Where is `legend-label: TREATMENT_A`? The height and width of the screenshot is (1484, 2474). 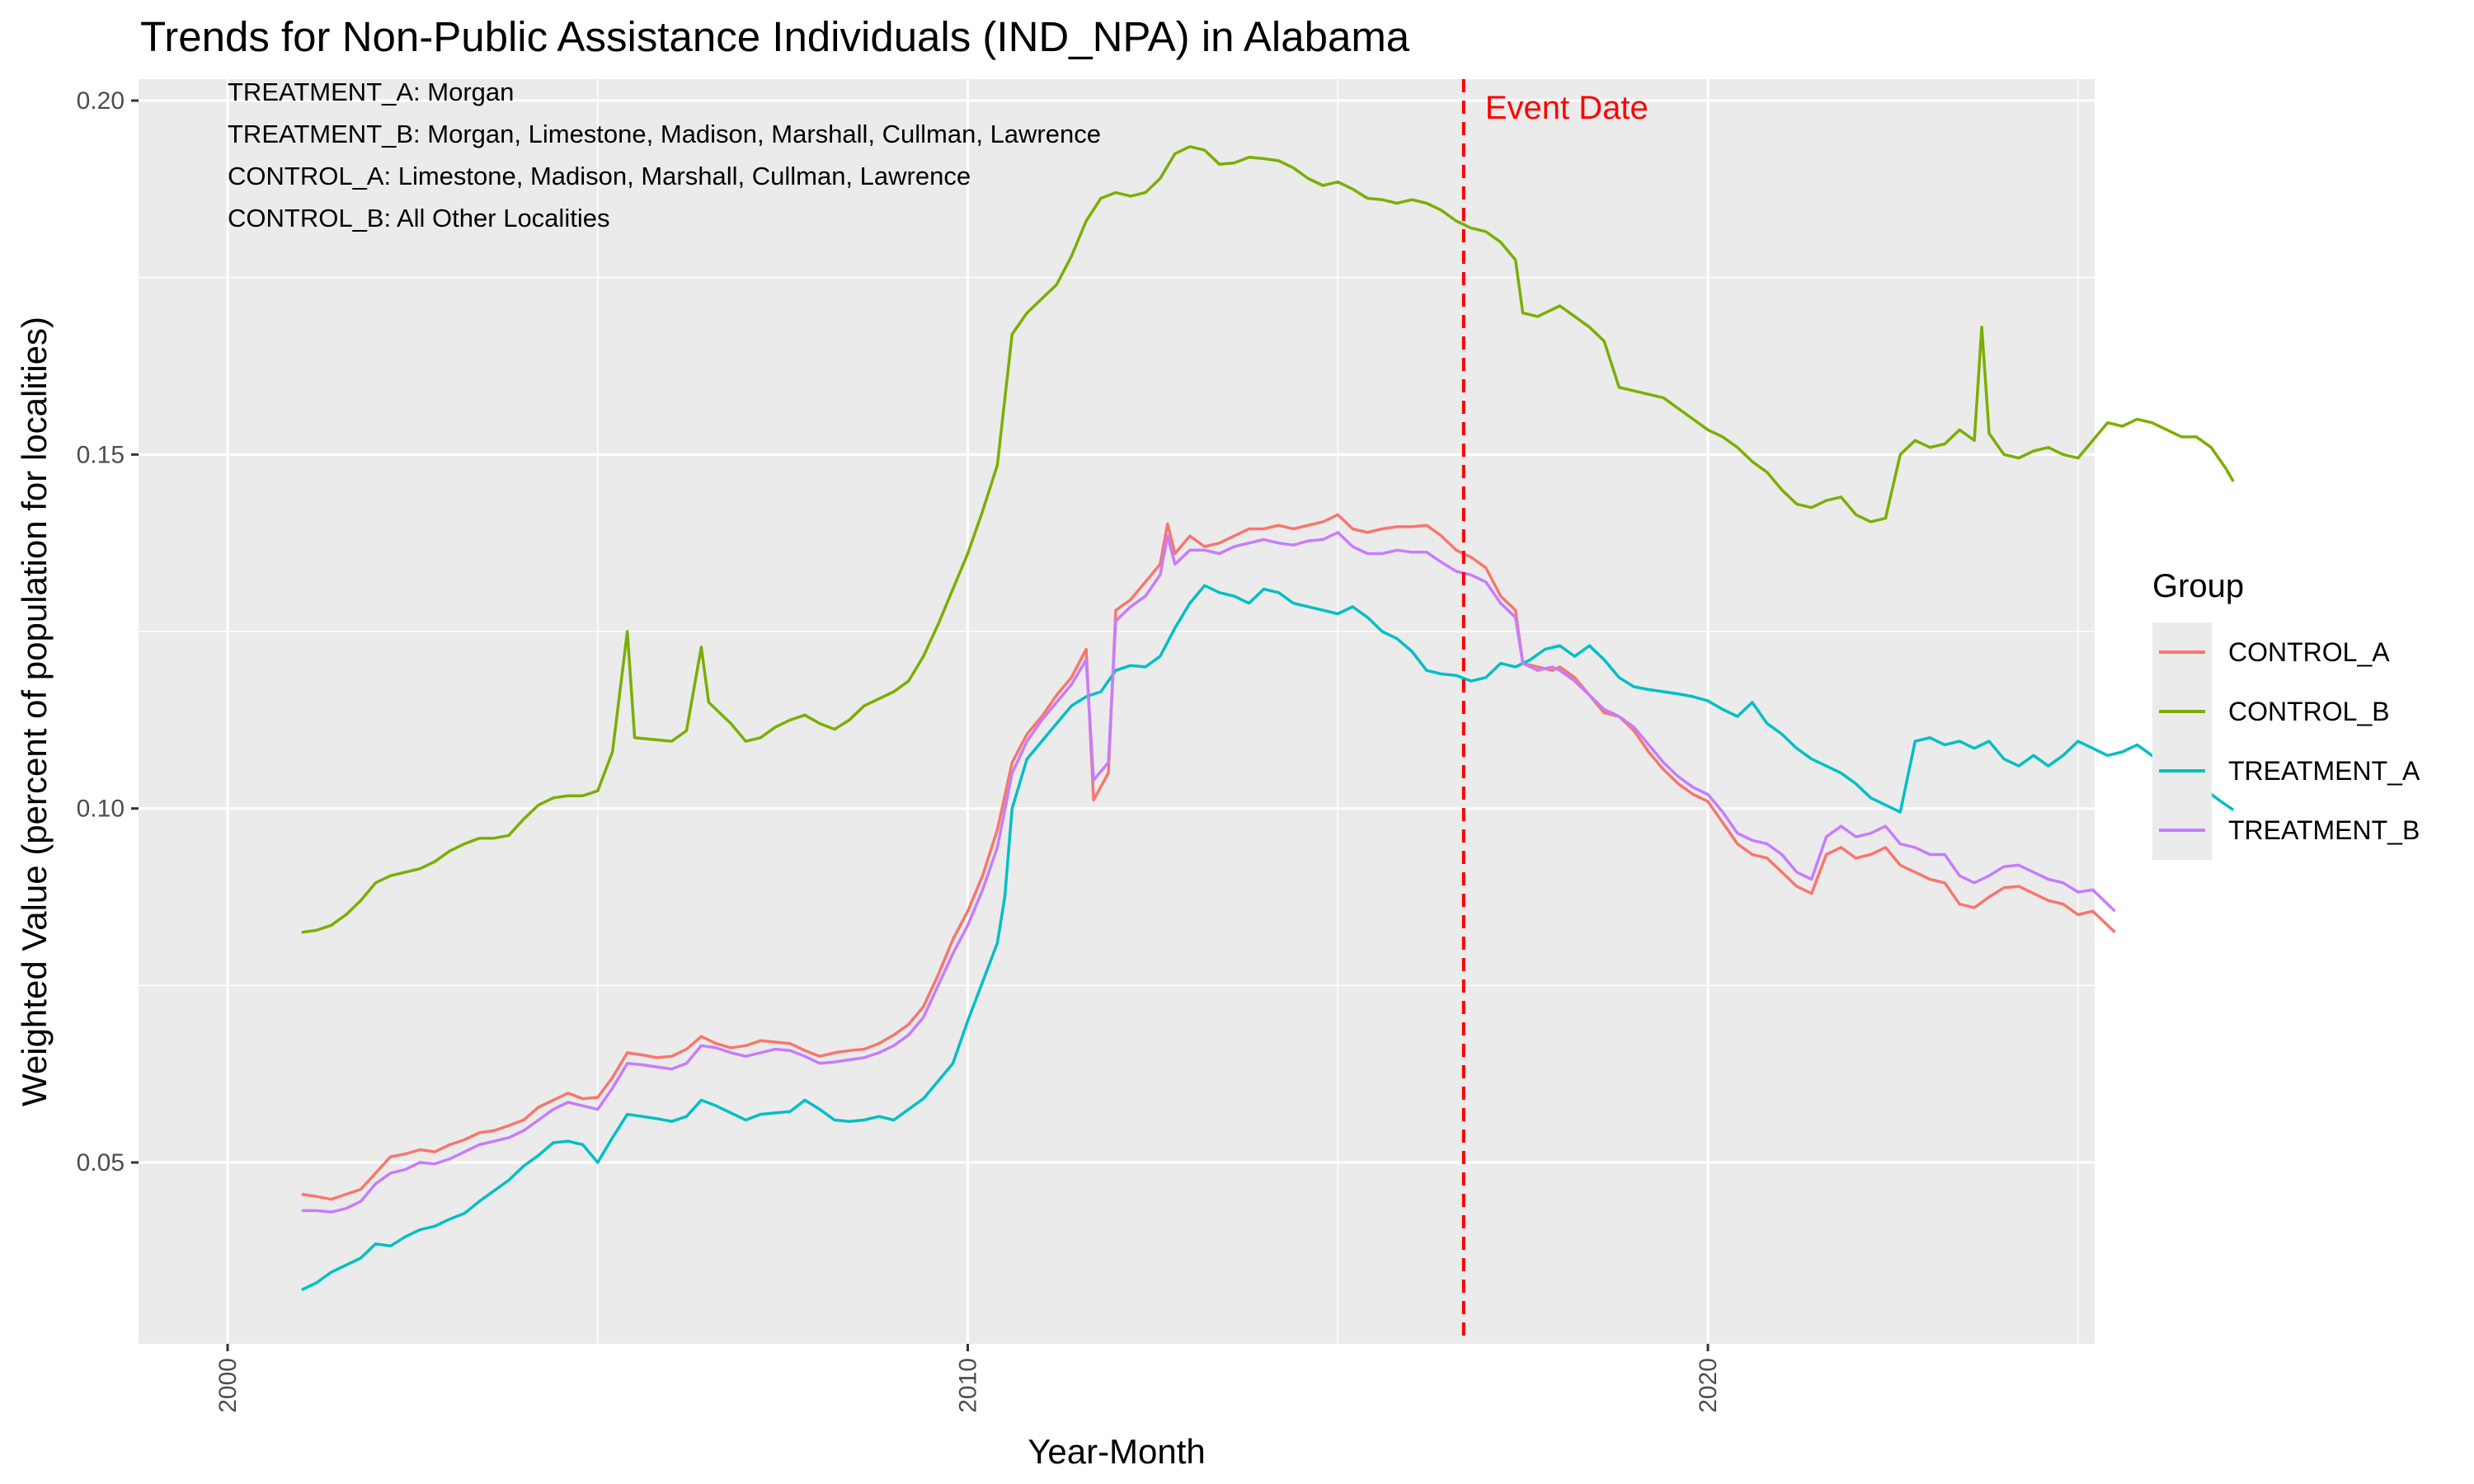
legend-label: TREATMENT_A is located at coordinates (2324, 771).